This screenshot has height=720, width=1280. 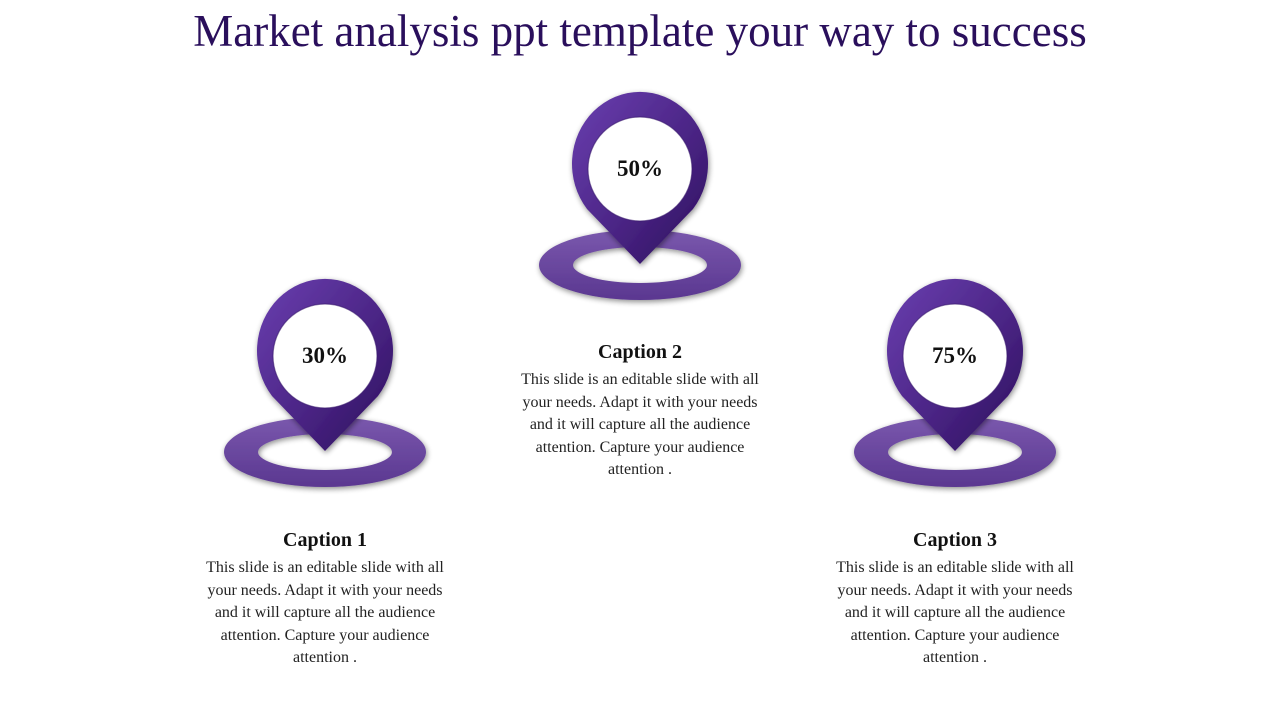 I want to click on map-pin-icon: 30%, so click(x=325, y=390).